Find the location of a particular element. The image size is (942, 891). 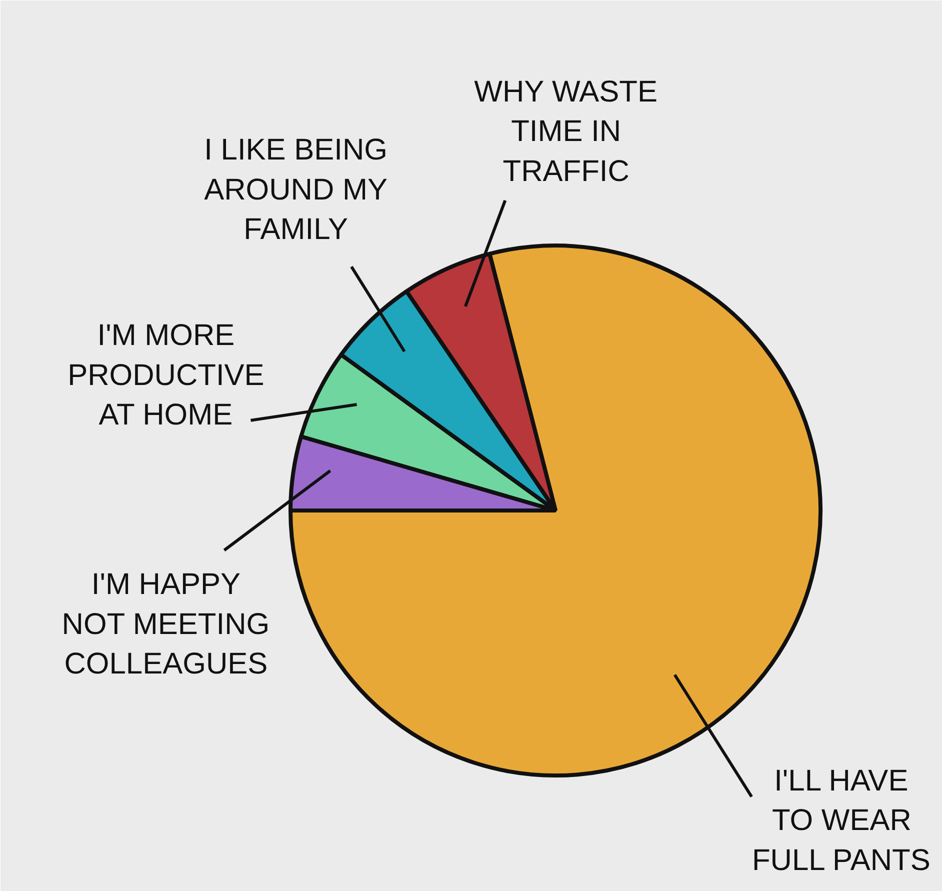

slice-label: I'M MORE PRODUCTIVE AT HOME is located at coordinates (166, 375).